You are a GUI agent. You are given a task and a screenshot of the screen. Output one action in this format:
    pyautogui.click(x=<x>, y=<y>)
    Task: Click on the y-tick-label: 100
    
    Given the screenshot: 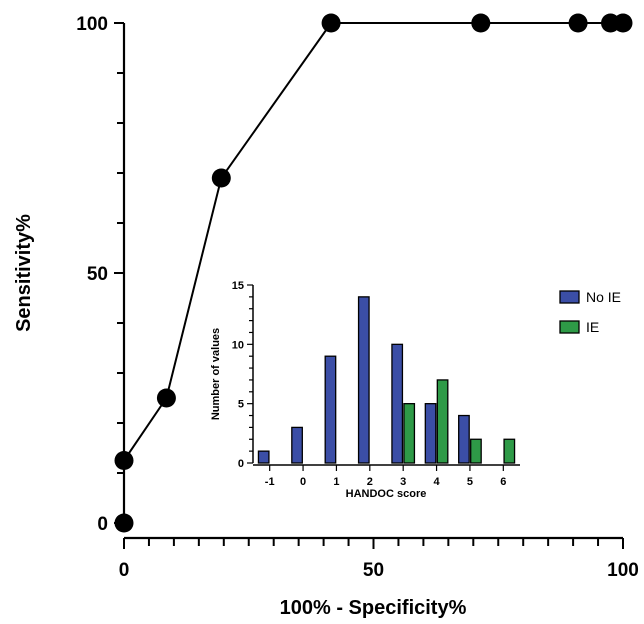 What is the action you would take?
    pyautogui.click(x=92, y=24)
    